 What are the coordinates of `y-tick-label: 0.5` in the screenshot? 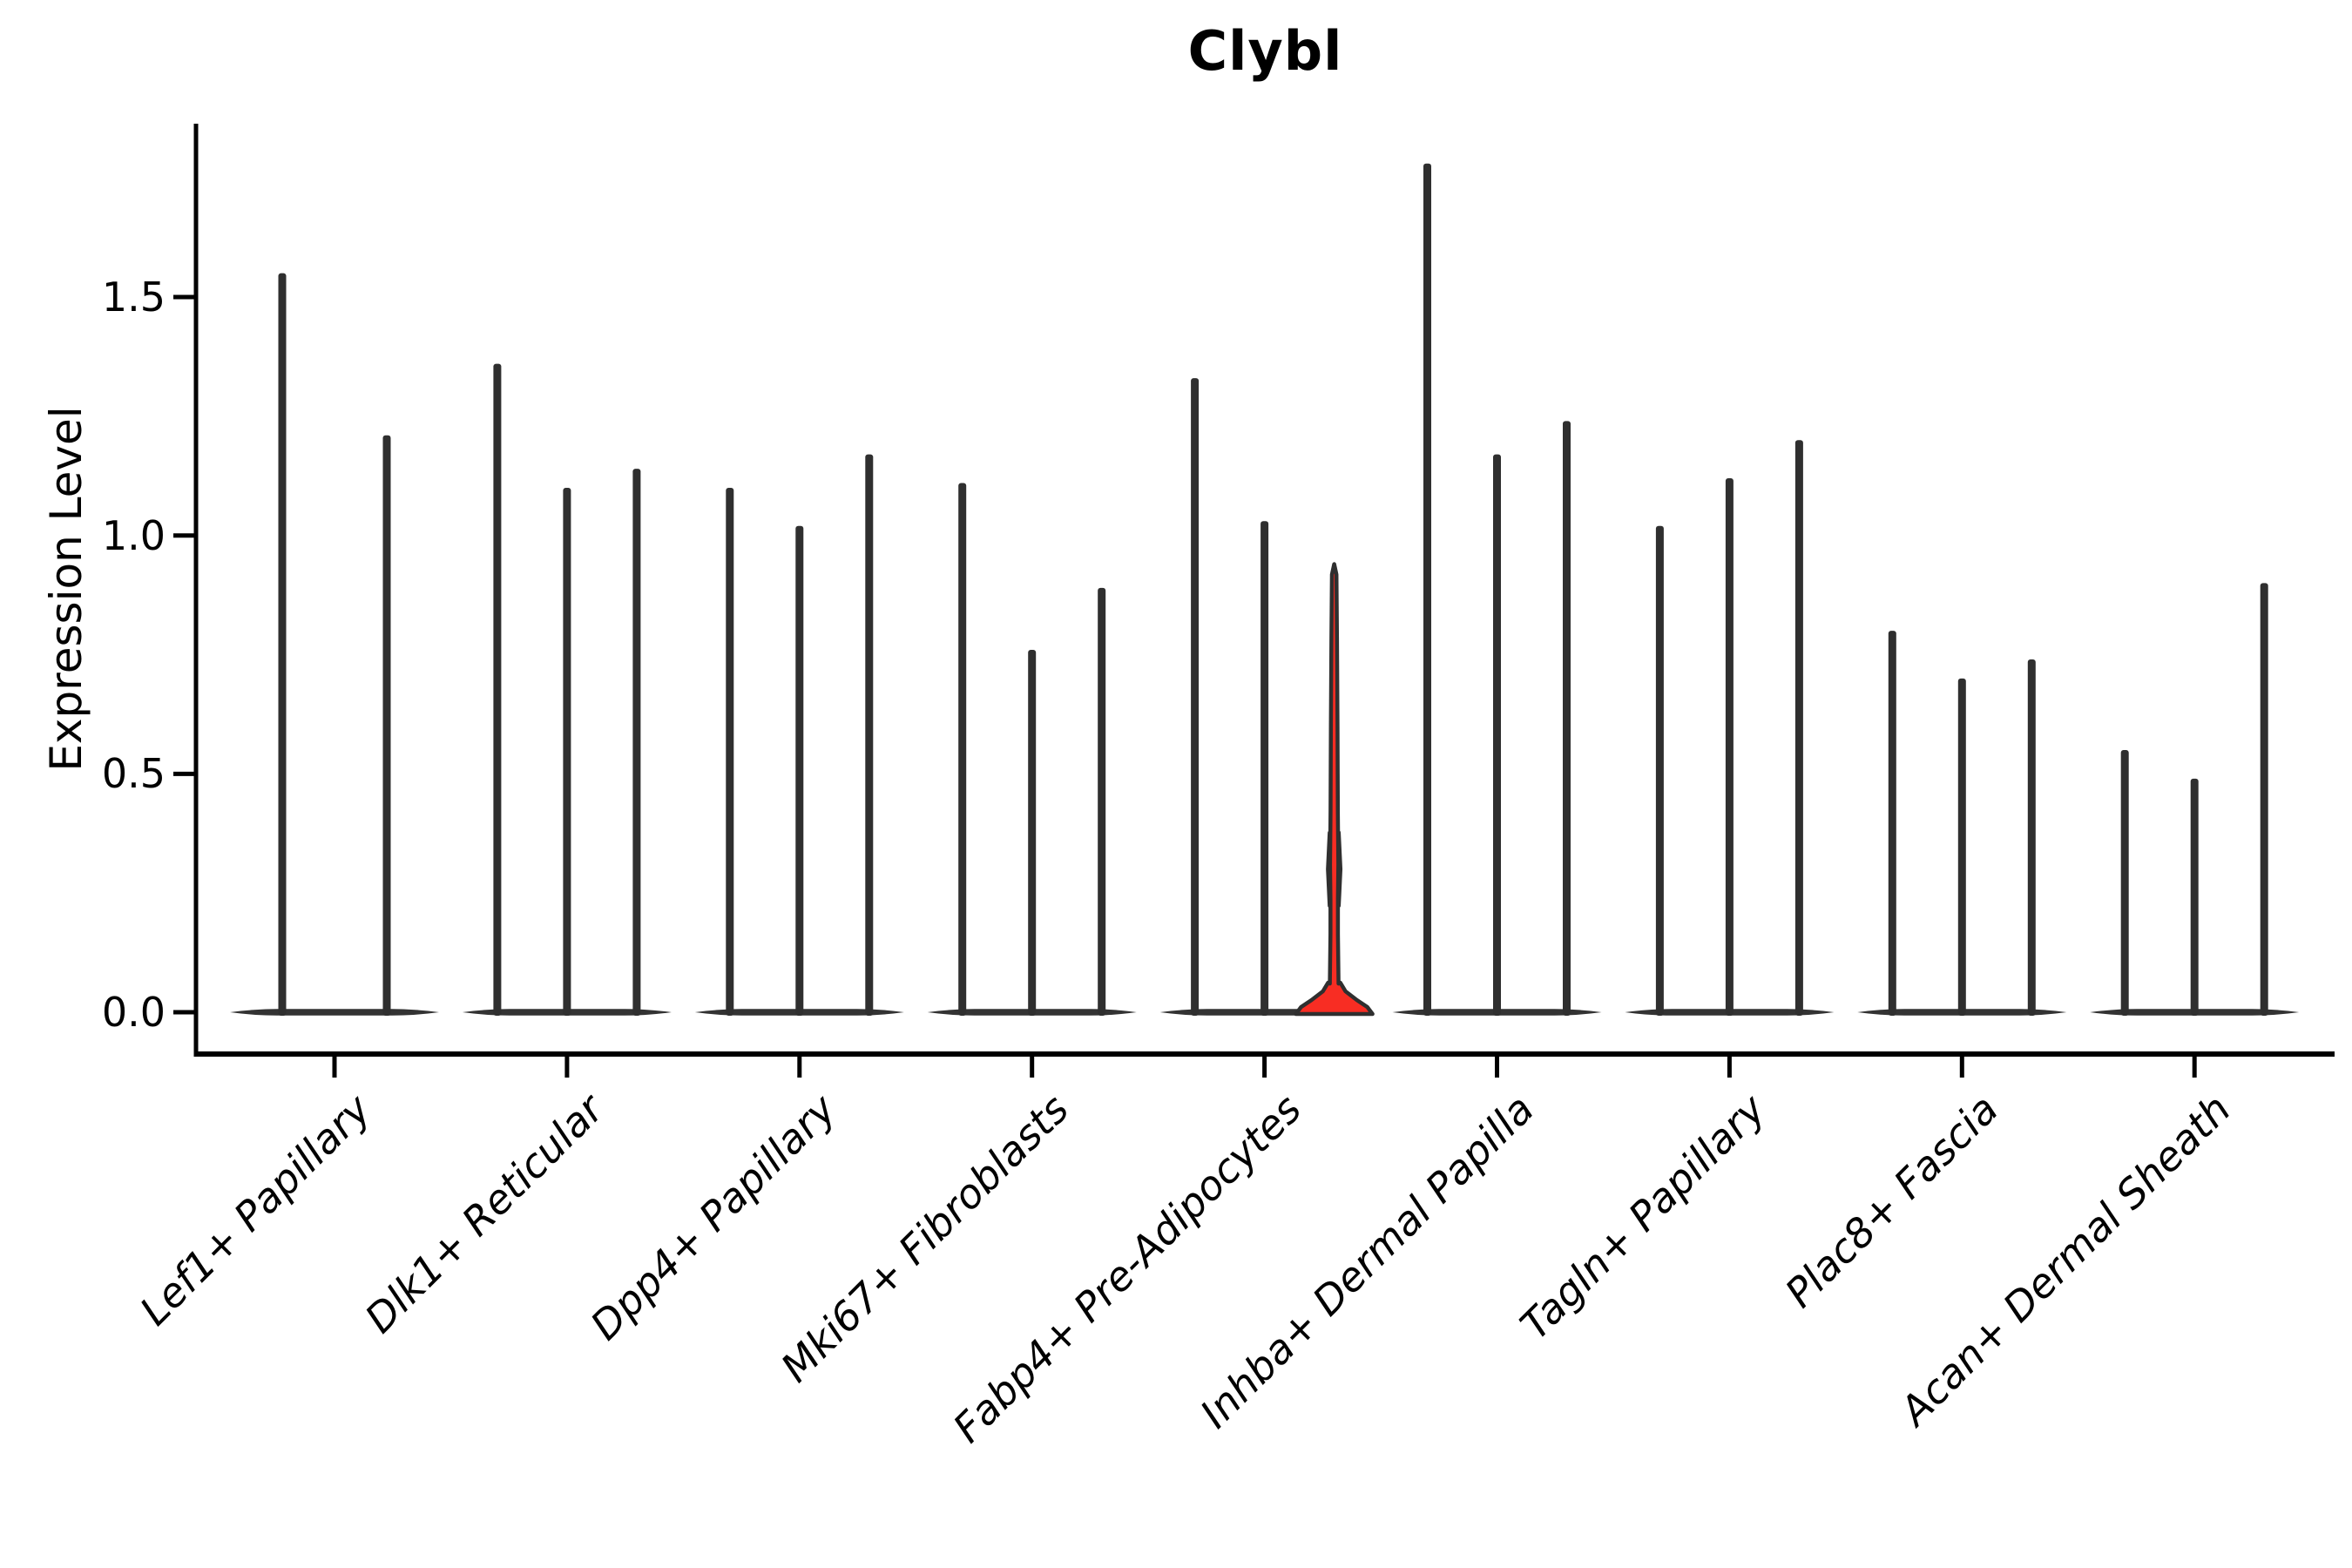 It's located at (134, 774).